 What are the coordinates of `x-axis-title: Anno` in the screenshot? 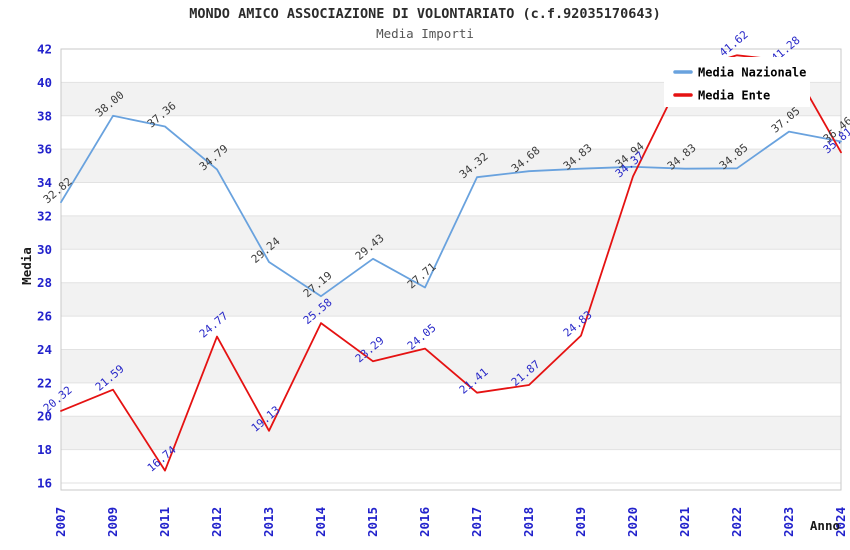 It's located at (825, 525).